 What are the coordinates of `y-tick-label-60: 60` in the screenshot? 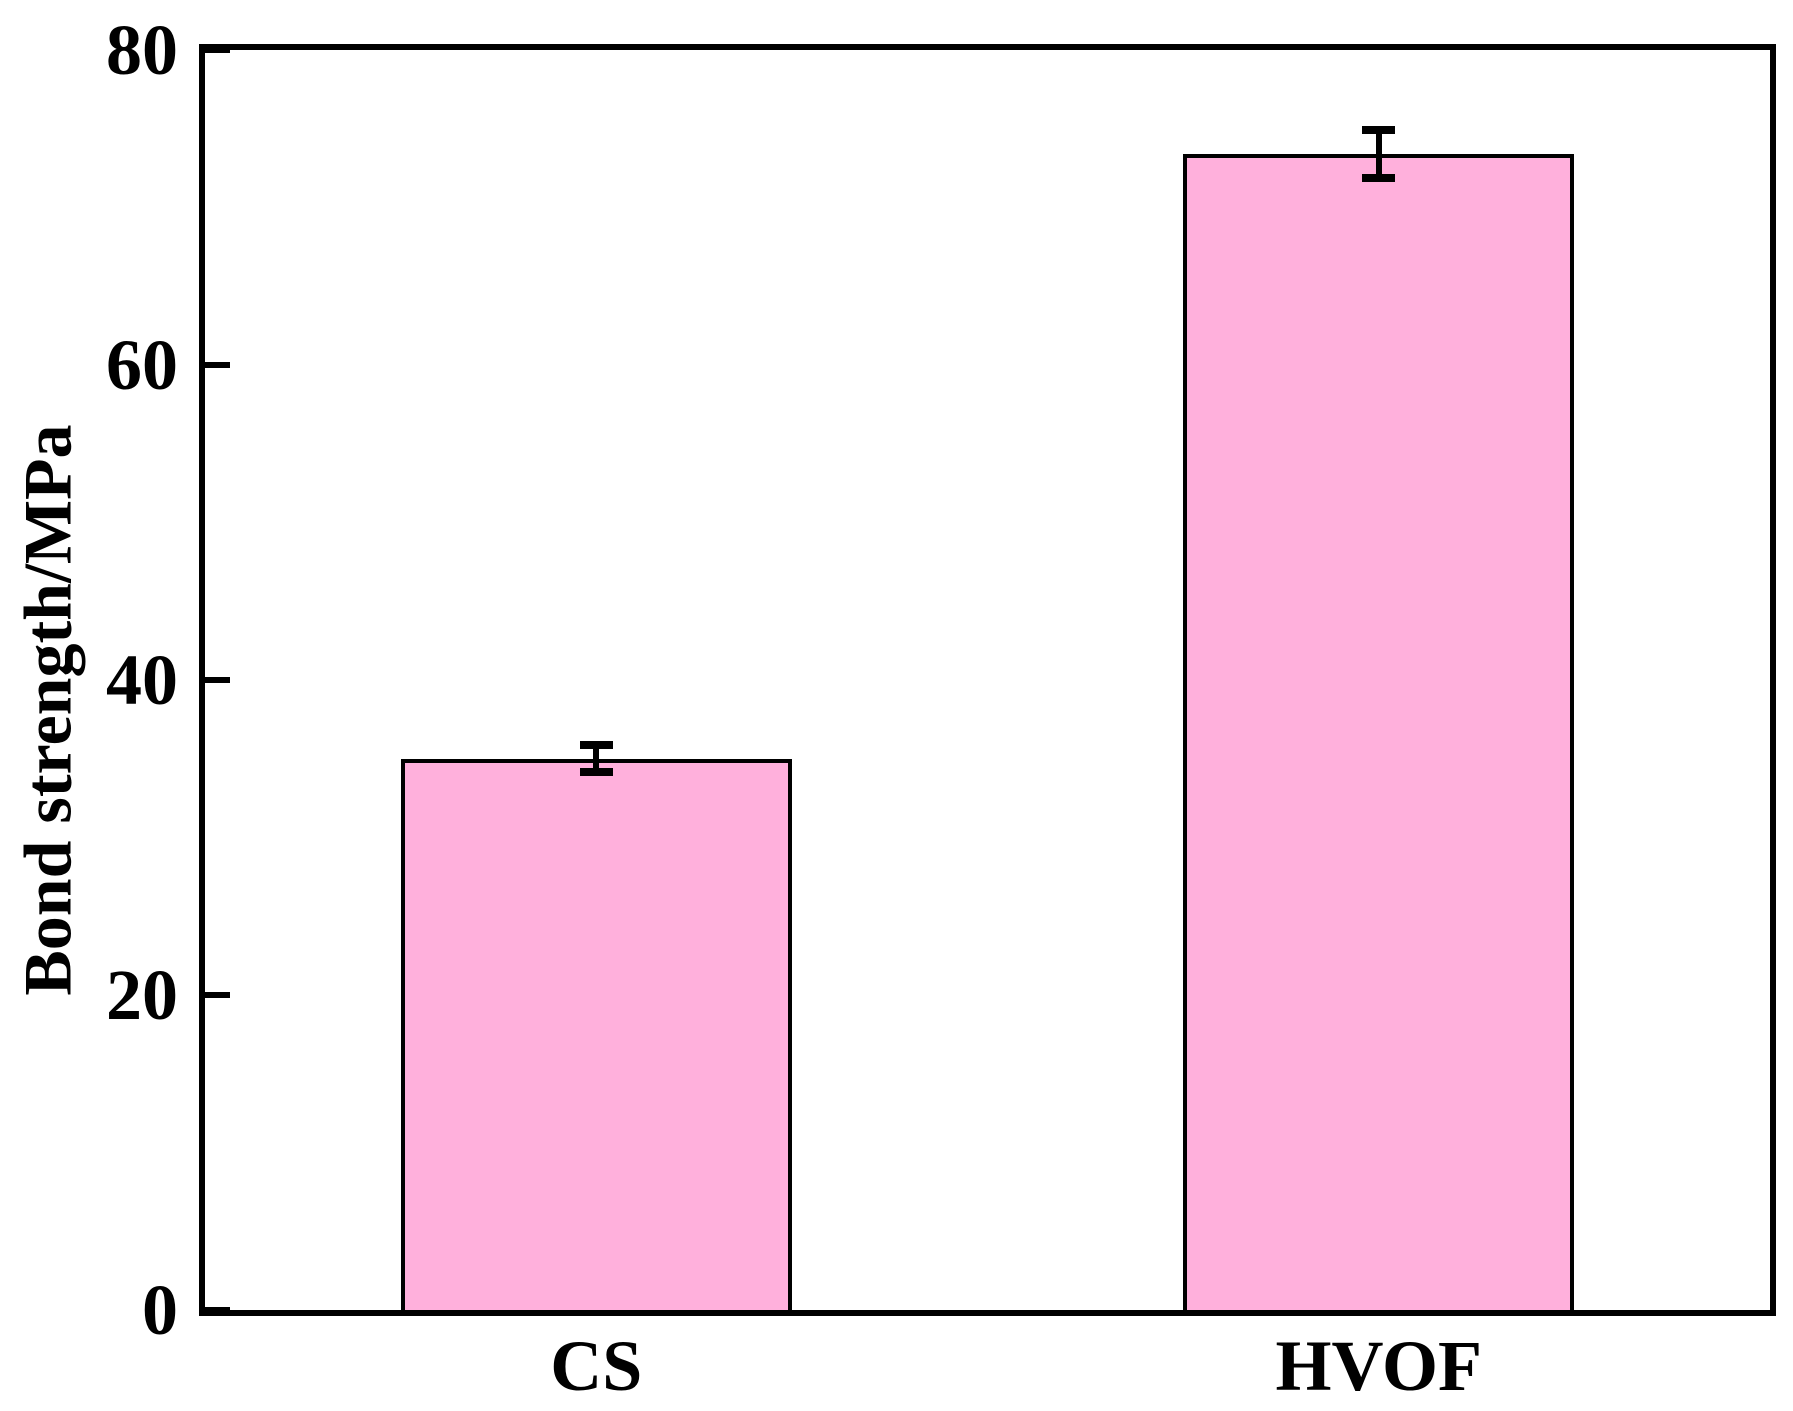 It's located at (142, 365).